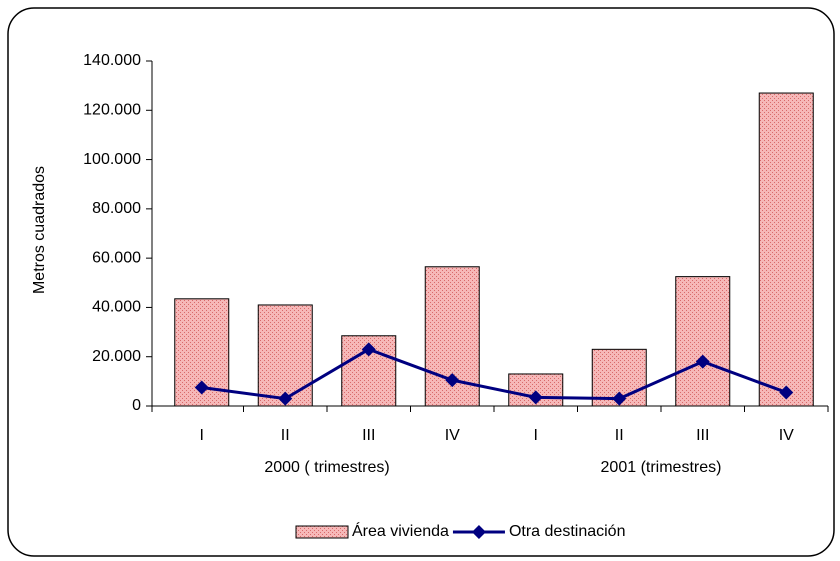 The image size is (840, 561). Describe the element at coordinates (112, 110) in the screenshot. I see `y-tick-label: 120.000` at that location.